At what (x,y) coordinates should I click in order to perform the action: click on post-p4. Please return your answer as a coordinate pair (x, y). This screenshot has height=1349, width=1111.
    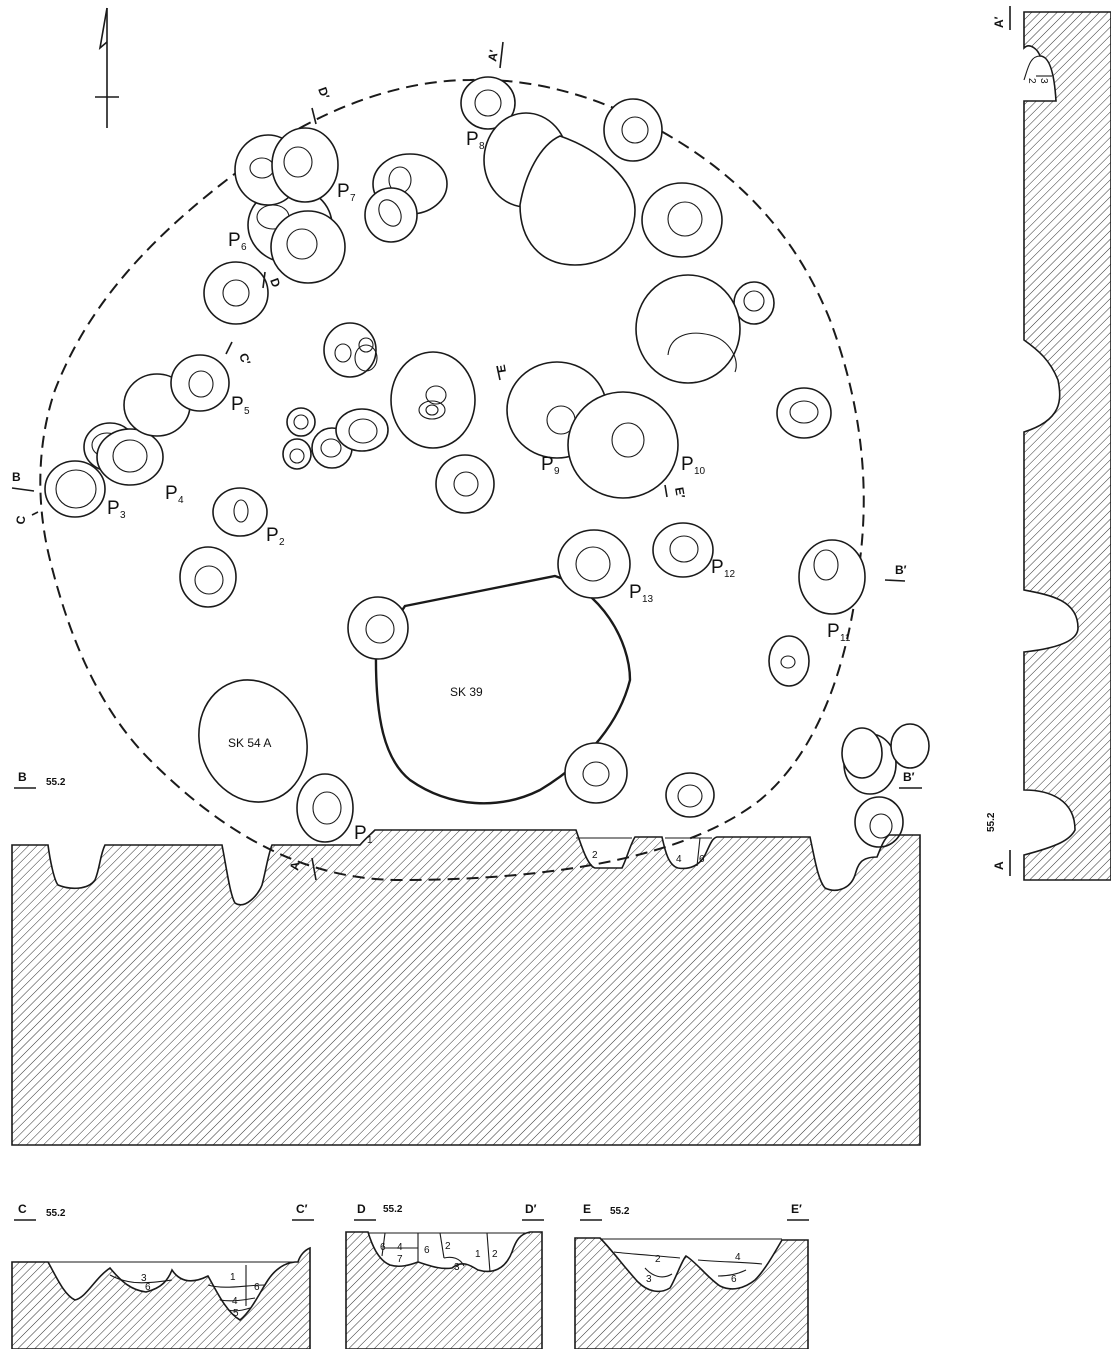
    Looking at the image, I should click on (123, 454).